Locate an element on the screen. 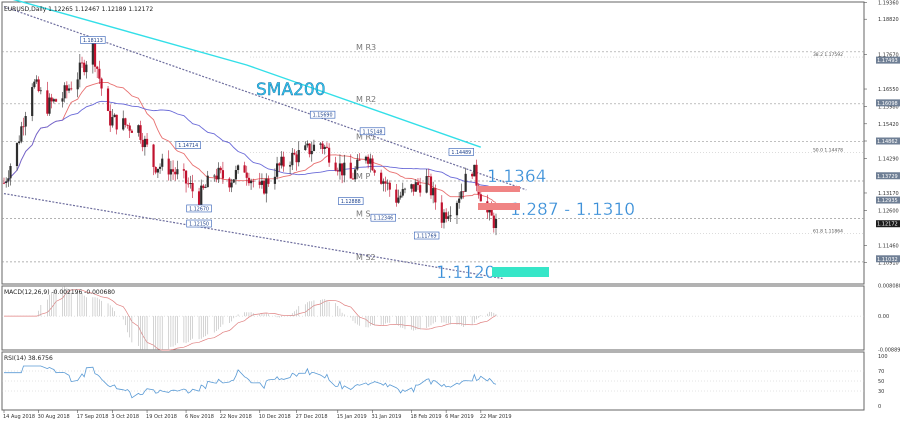 The height and width of the screenshot is (421, 900). ma-slow-line is located at coordinates (250, 145).